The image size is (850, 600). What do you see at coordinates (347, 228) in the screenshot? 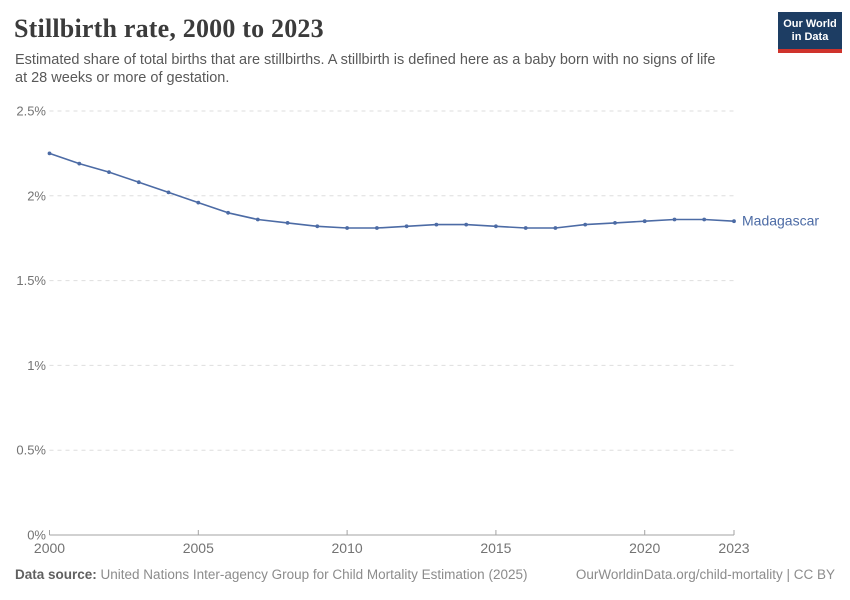
I see `data-point-2010` at bounding box center [347, 228].